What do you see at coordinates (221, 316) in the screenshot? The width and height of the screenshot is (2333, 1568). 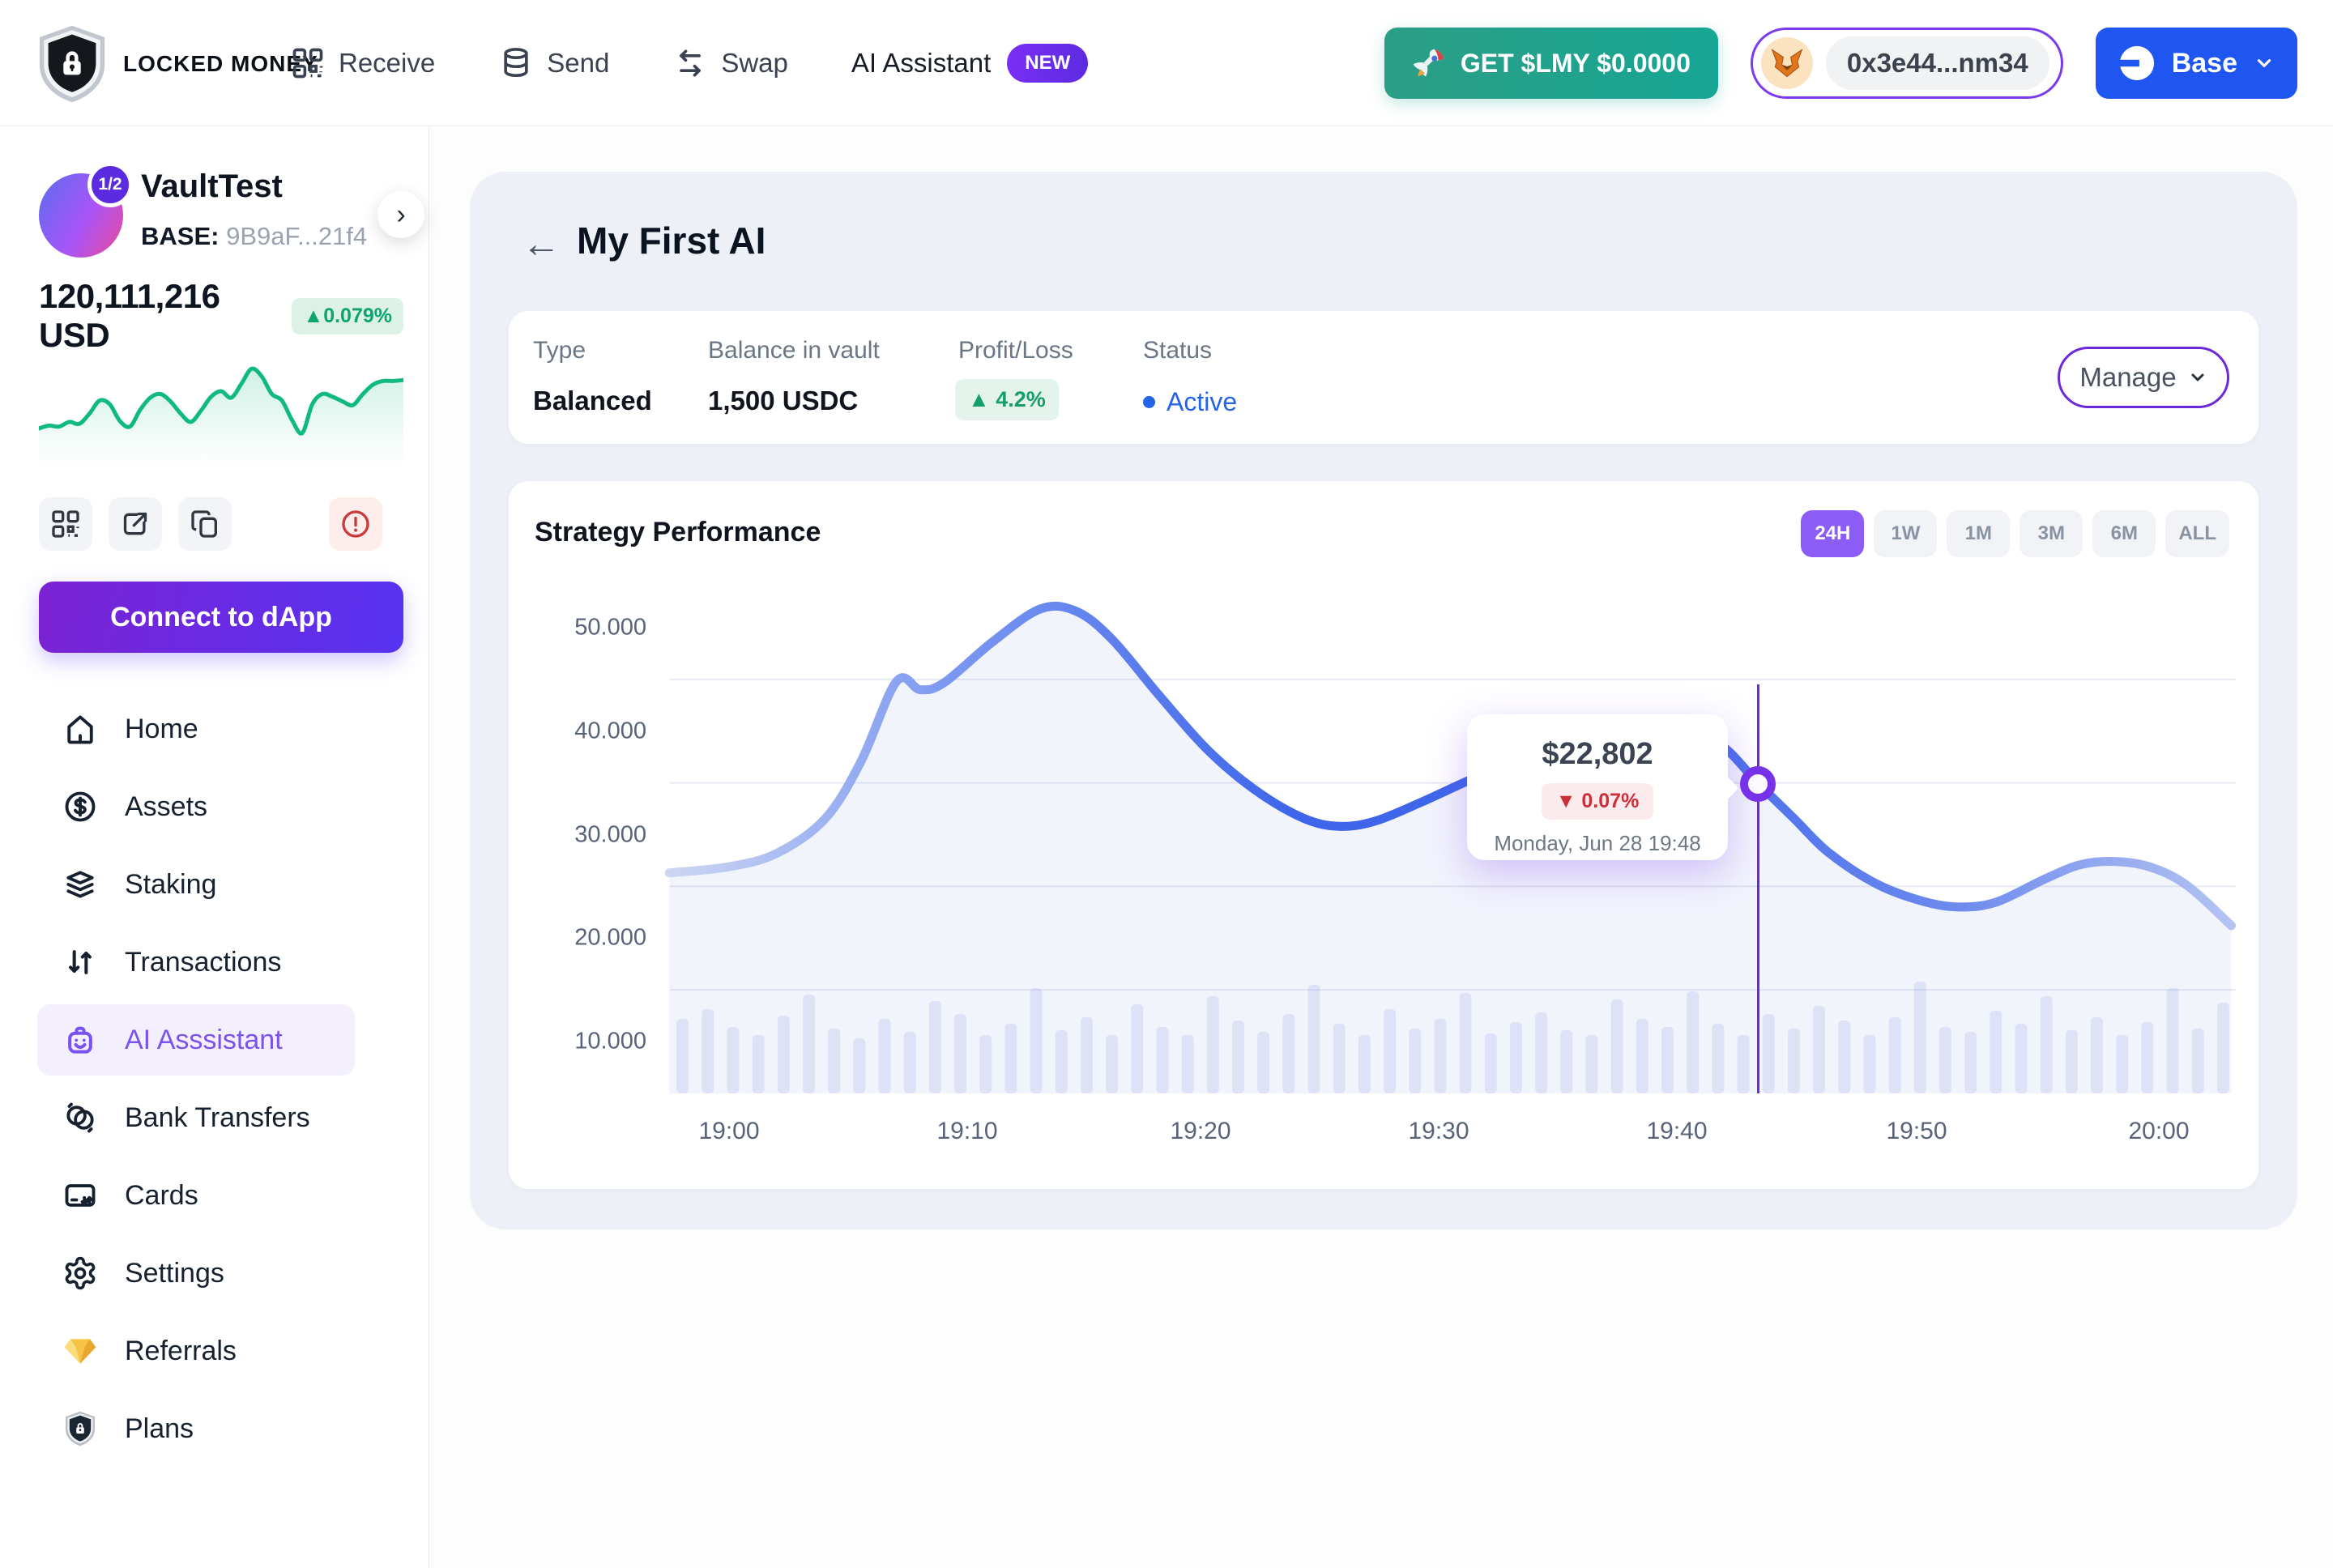 I see `balance-row: 120,111,216 USD ▲0.079%` at bounding box center [221, 316].